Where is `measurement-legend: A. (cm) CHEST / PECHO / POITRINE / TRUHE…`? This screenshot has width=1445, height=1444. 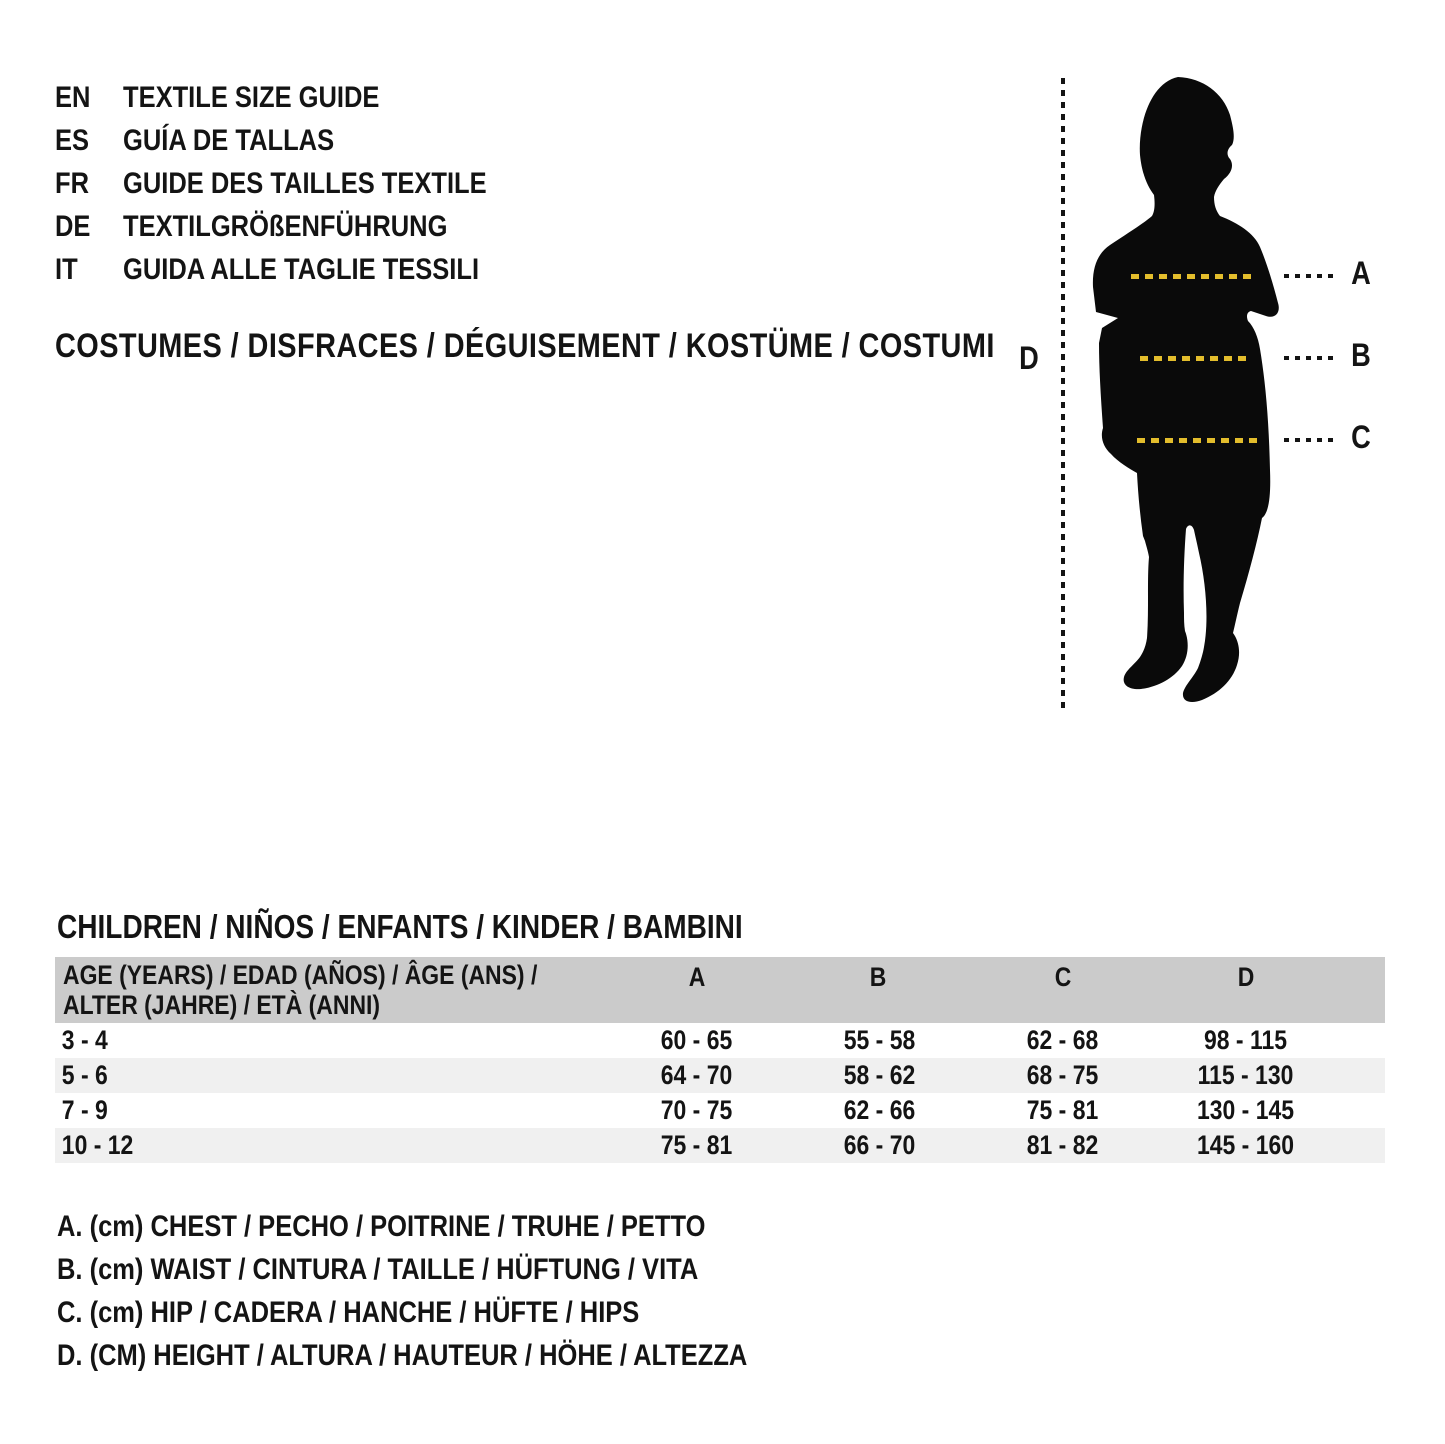
measurement-legend: A. (cm) CHEST / PECHO / POITRINE / TRUHE… is located at coordinates (463, 1291).